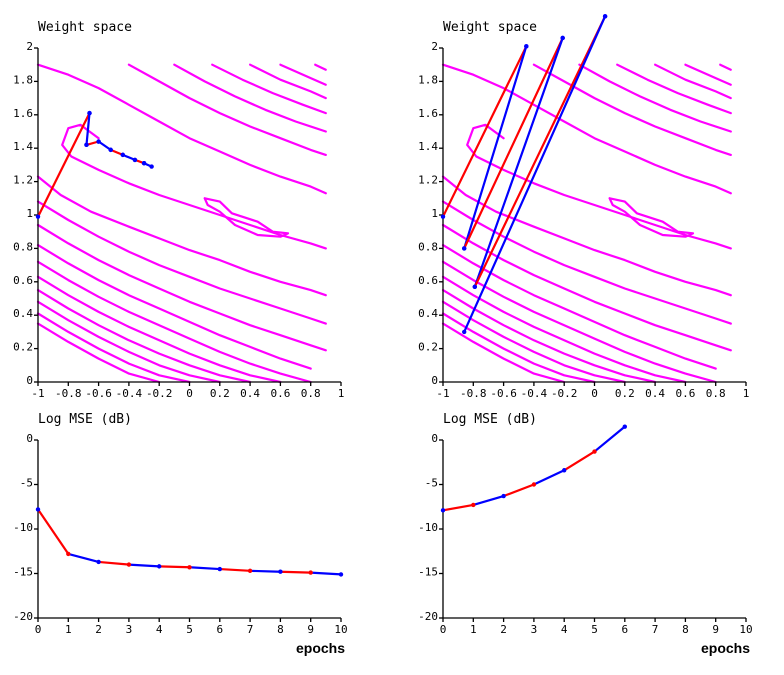 Image resolution: width=784 pixels, height=675 pixels. Describe the element at coordinates (564, 393) in the screenshot. I see `x-tick-label: -0.2` at that location.